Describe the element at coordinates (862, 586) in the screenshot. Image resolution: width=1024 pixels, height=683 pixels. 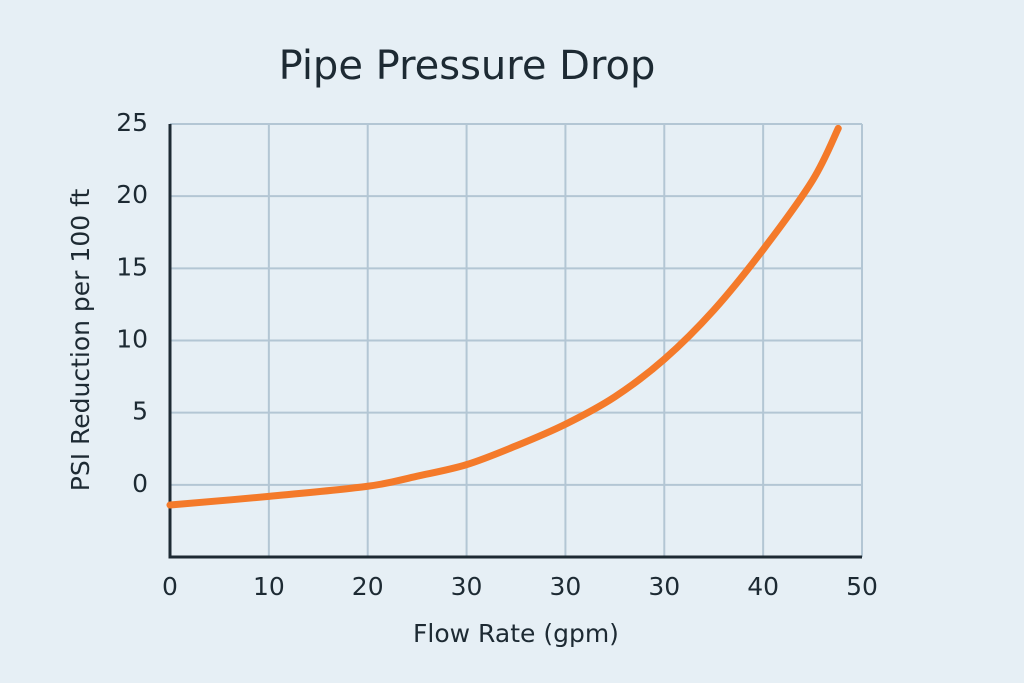
I see `x-tick-label: 50` at that location.